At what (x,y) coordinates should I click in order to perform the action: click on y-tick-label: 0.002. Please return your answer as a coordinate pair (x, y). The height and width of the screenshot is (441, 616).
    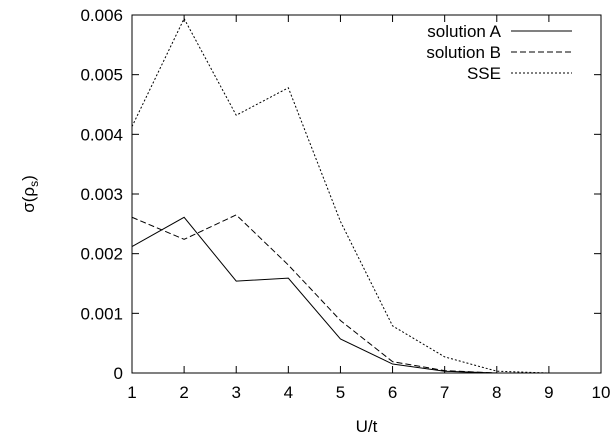
    Looking at the image, I should click on (101, 254).